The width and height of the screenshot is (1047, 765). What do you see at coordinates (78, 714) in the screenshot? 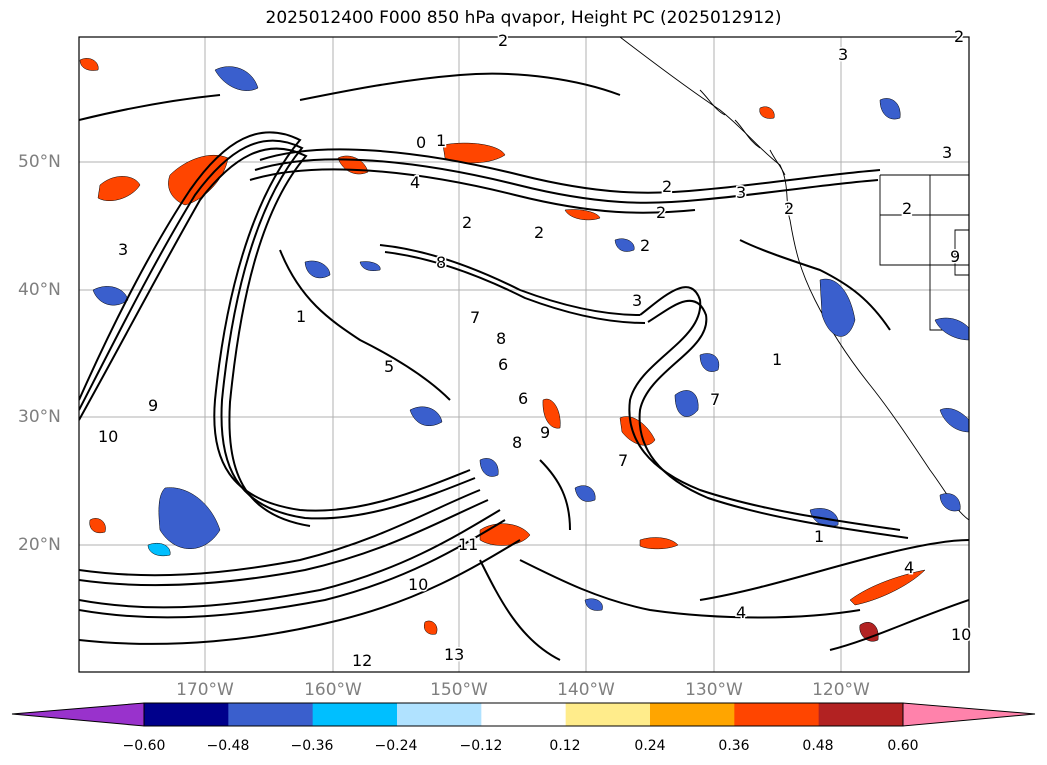
I see `colorbar-extend-low` at bounding box center [78, 714].